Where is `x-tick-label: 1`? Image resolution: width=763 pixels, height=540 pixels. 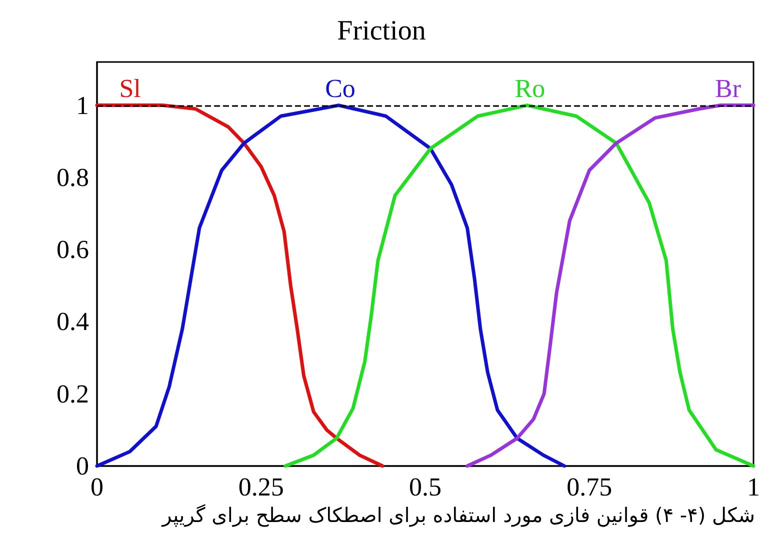 x-tick-label: 1 is located at coordinates (753, 487).